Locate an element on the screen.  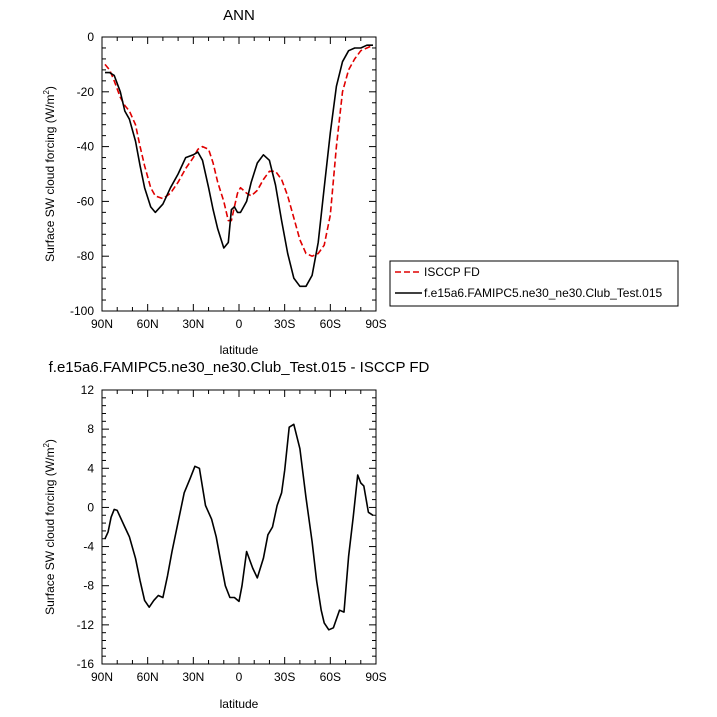
legend-box is located at coordinates (534, 283).